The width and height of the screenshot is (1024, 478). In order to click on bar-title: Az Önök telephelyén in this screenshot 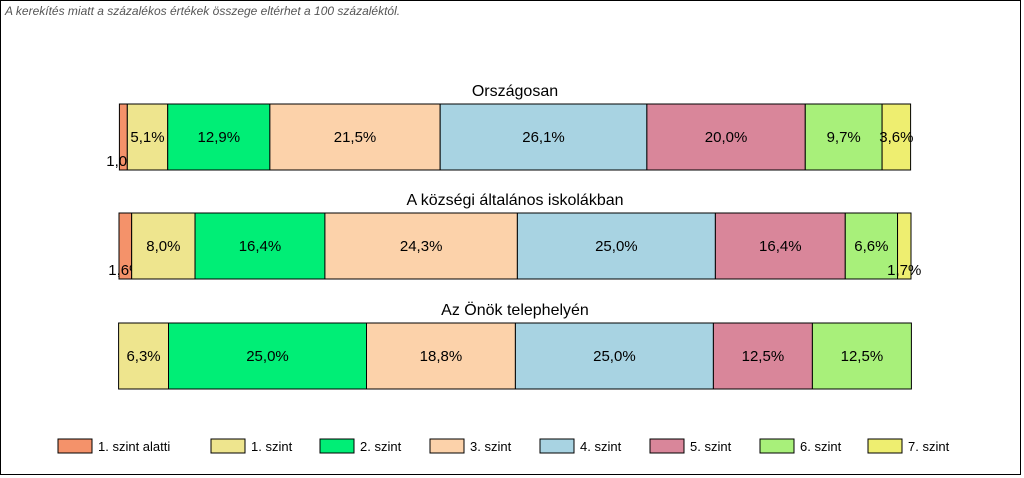, I will do `click(515, 310)`.